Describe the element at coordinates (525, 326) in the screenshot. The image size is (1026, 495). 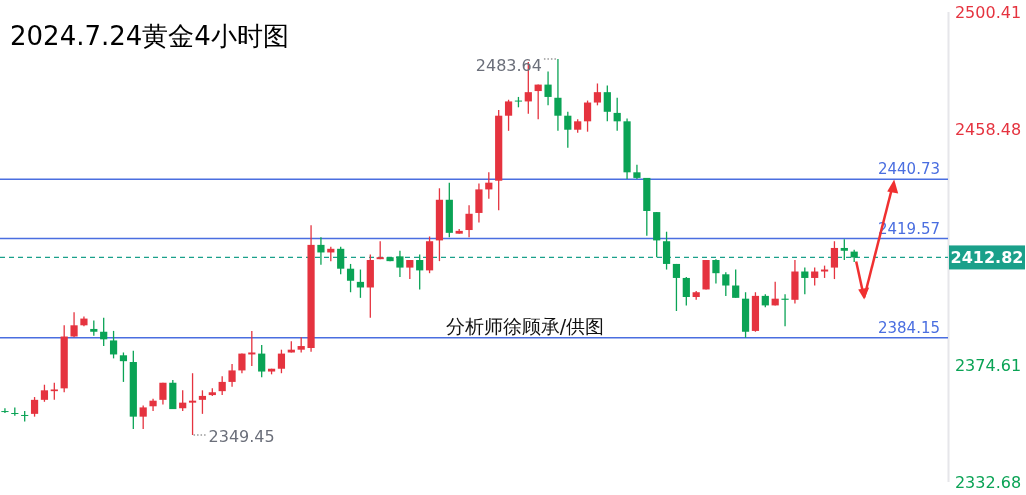
I see `annotation: 分析师徐顾承/供图` at that location.